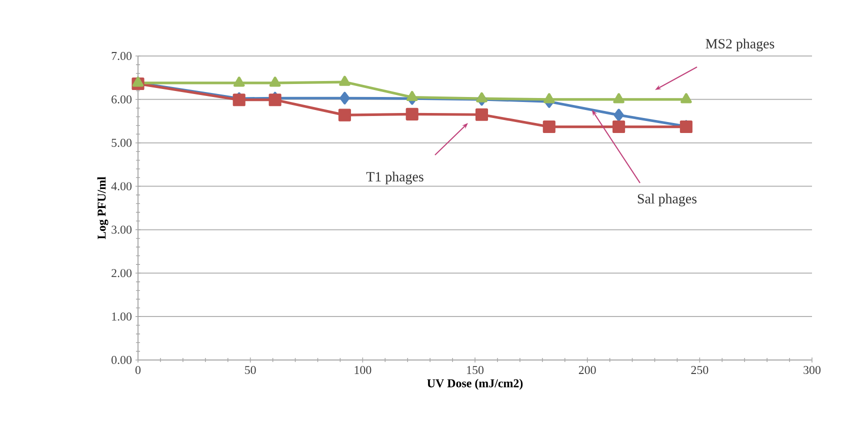 The height and width of the screenshot is (437, 856). I want to click on x-tick-label: 0, so click(138, 370).